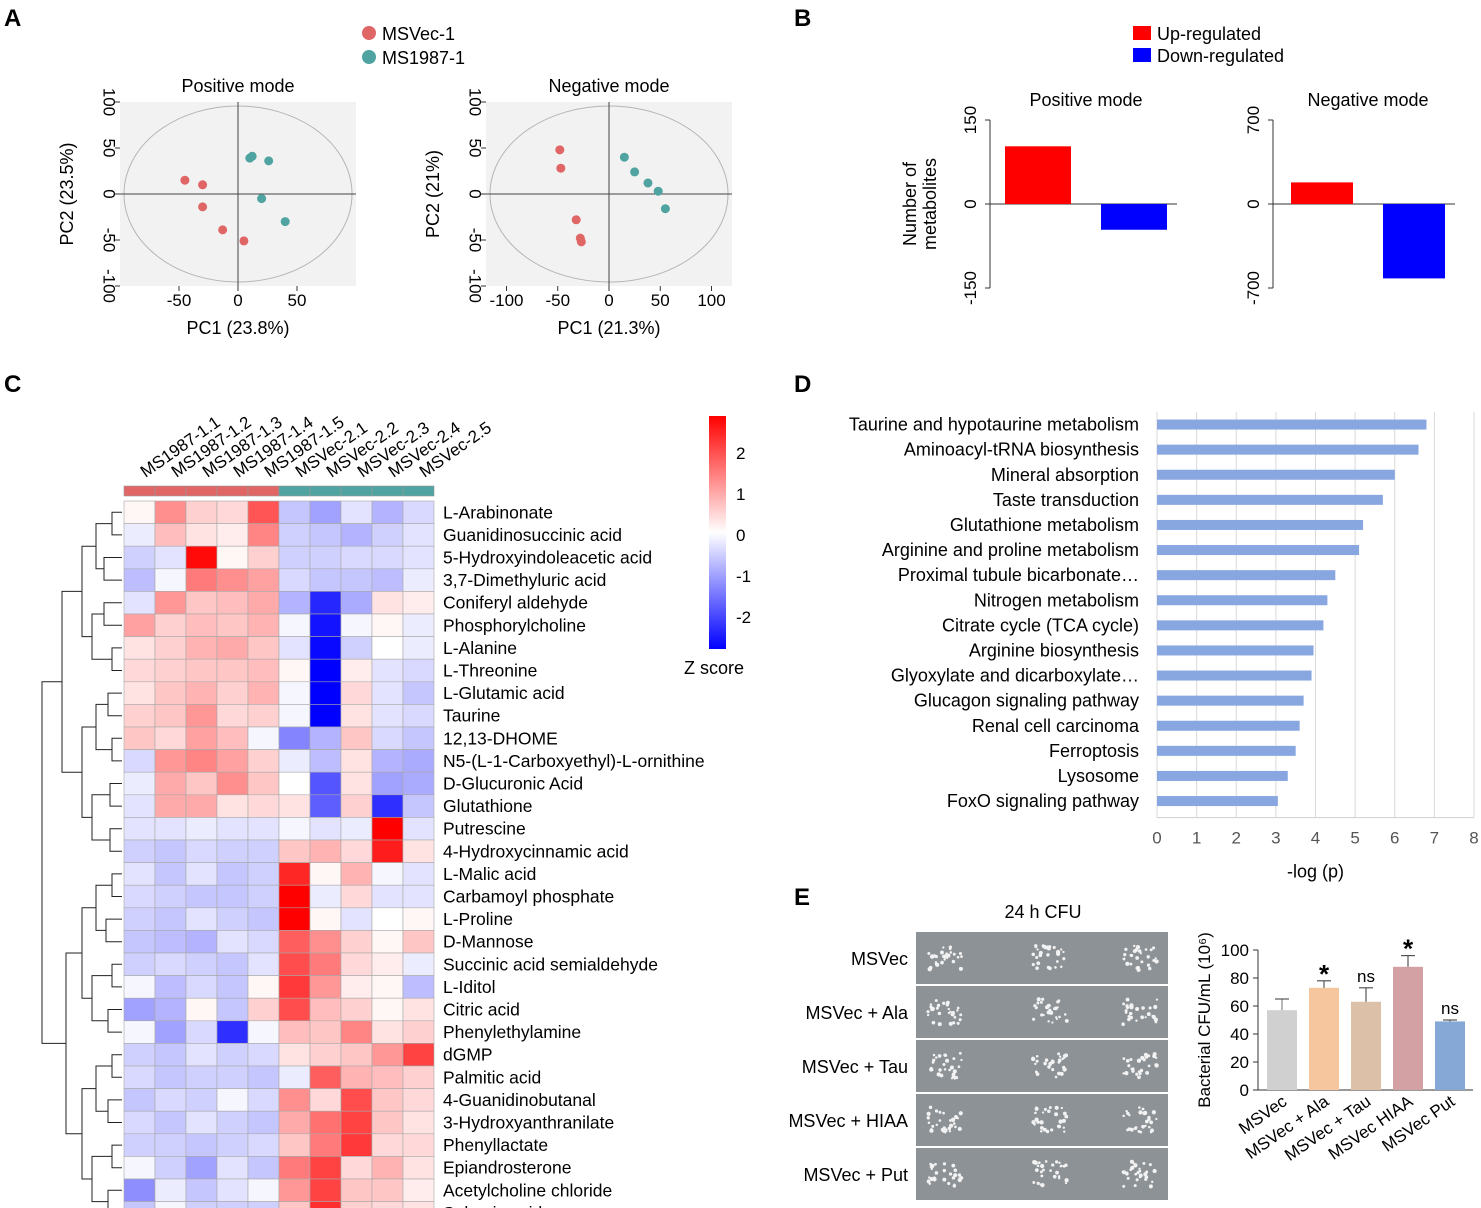  What do you see at coordinates (920, 204) in the screenshot?
I see `y-axis-label: Number ofmetabolites` at bounding box center [920, 204].